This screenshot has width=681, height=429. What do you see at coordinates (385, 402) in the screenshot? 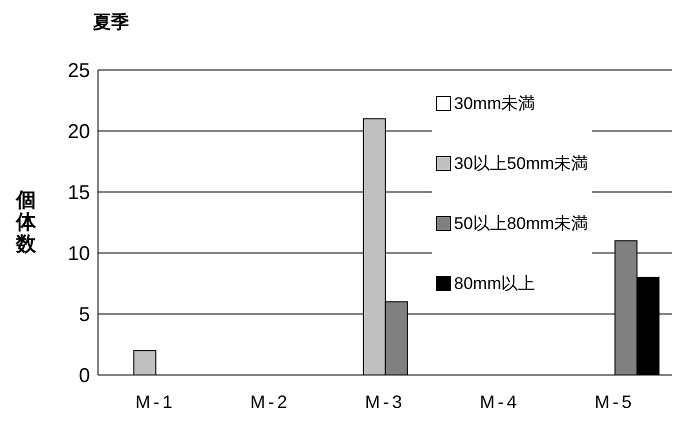
I see `x-tick-label: M-3` at bounding box center [385, 402].